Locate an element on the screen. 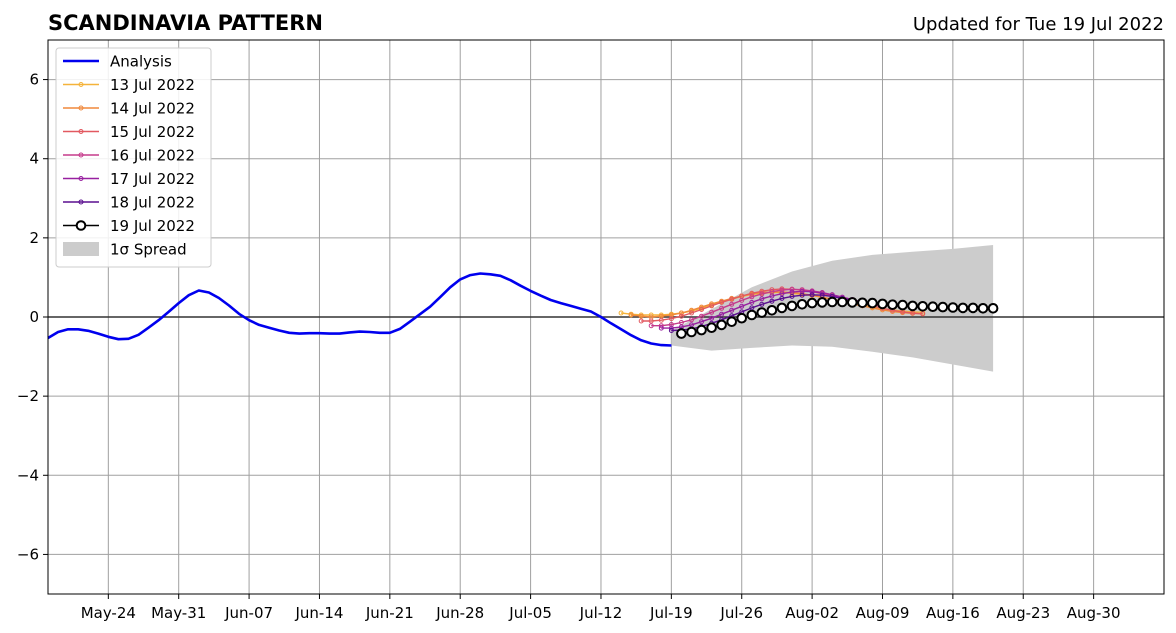  x-tick-label: Jul-19 is located at coordinates (671, 613).